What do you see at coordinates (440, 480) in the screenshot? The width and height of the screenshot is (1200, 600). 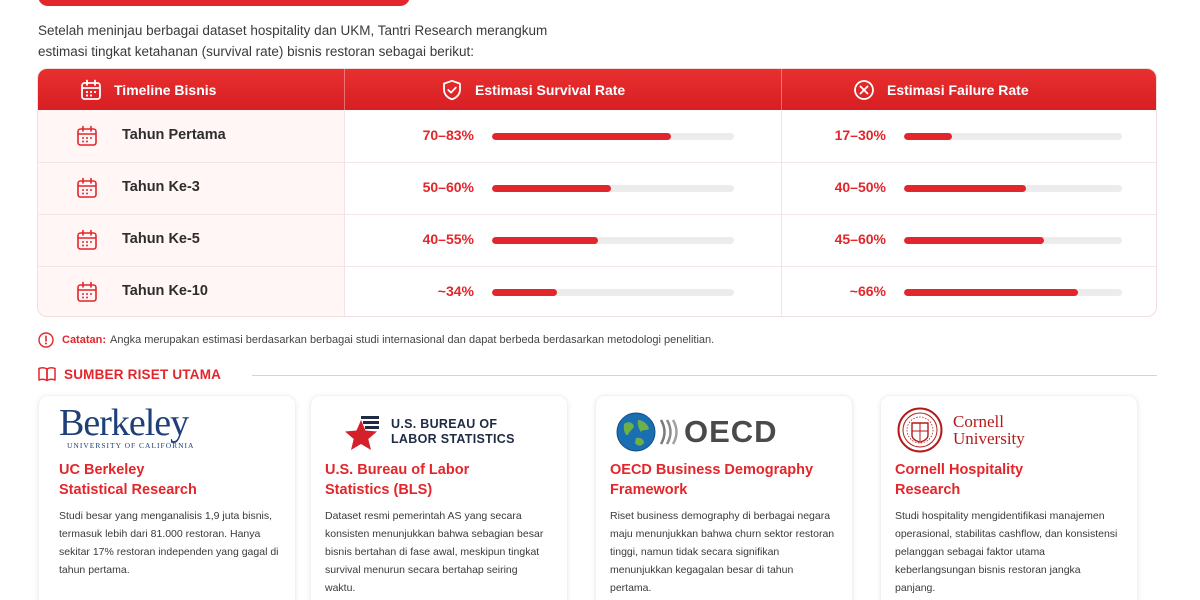 I see `card-title: U.S. Bureau of Labor Statistics (BLS)` at bounding box center [440, 480].